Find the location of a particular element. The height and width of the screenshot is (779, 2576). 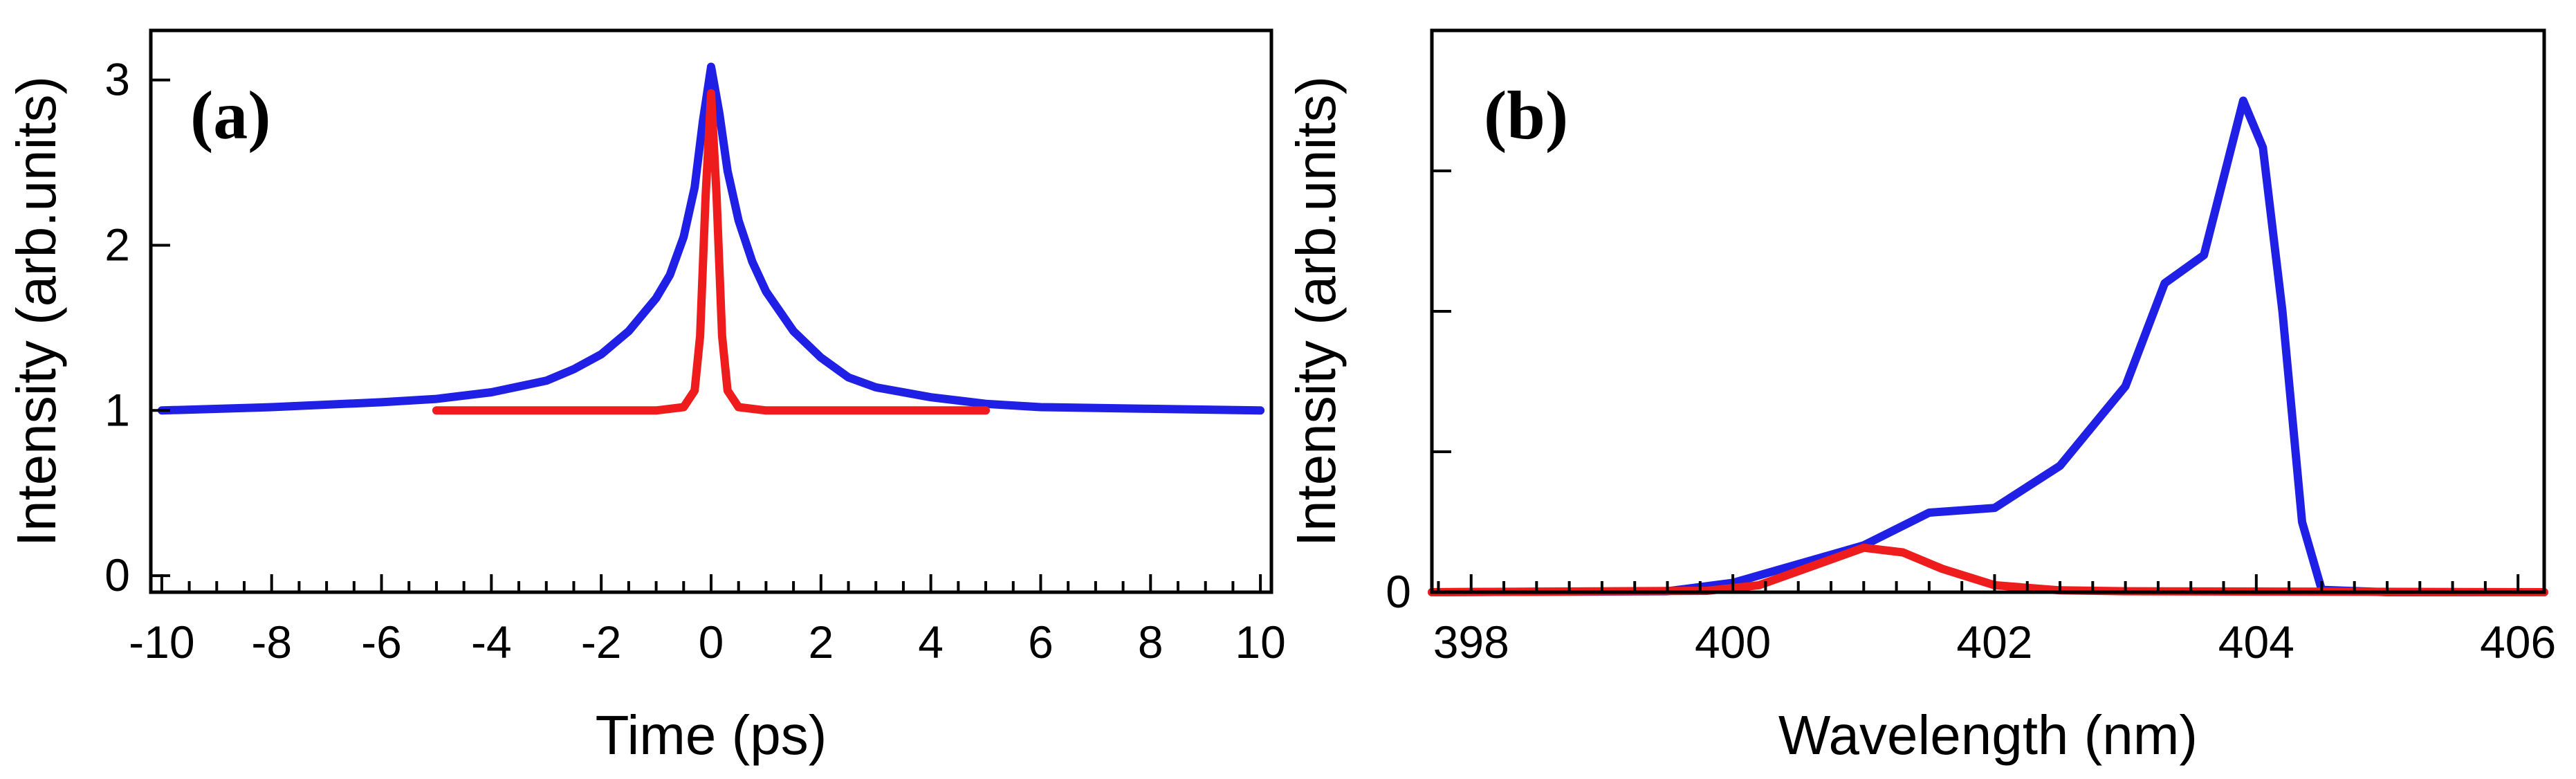

x-tick-label-b: 400 is located at coordinates (1733, 642).